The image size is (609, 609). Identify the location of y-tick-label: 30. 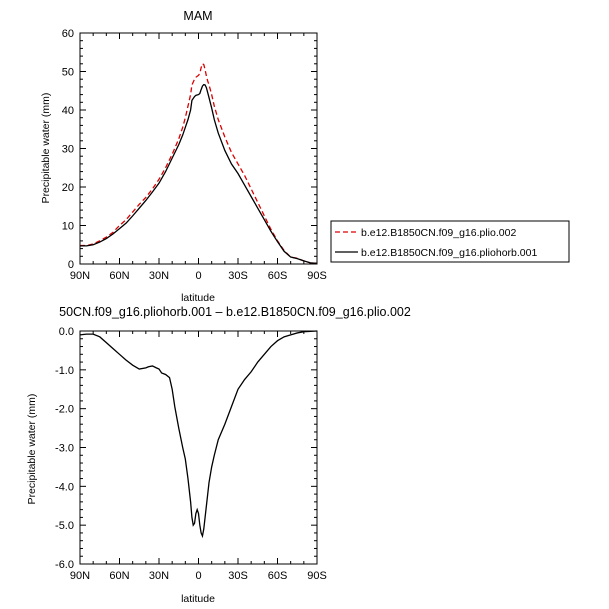
(68, 150).